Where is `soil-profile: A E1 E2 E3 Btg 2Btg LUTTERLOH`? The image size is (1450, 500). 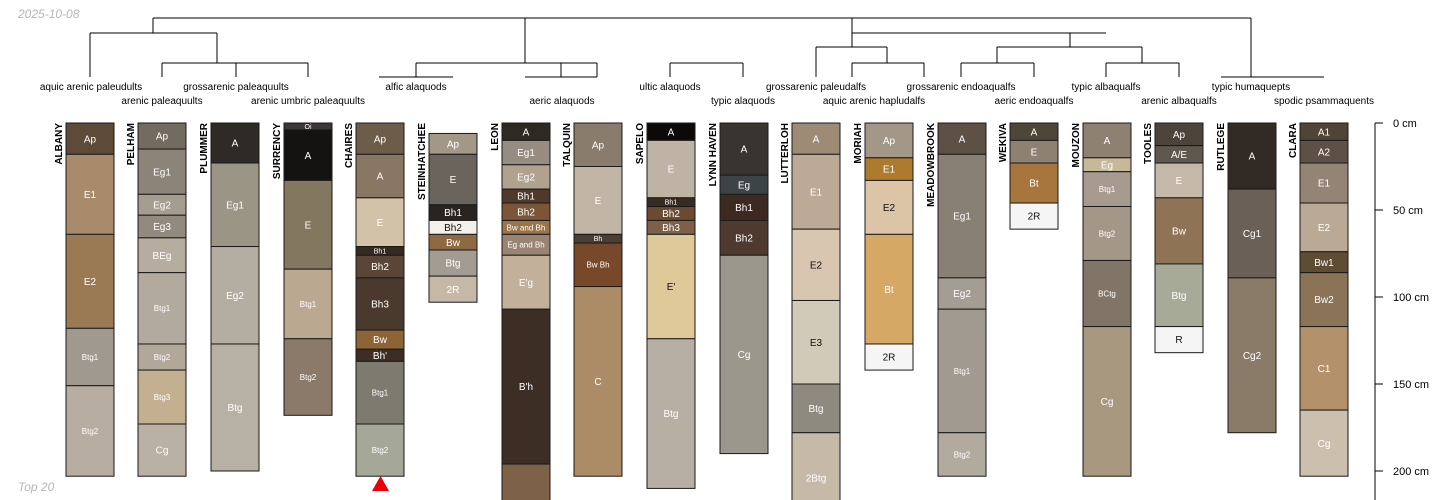
soil-profile: A E1 E2 E3 Btg 2Btg LUTTERLOH is located at coordinates (810, 311).